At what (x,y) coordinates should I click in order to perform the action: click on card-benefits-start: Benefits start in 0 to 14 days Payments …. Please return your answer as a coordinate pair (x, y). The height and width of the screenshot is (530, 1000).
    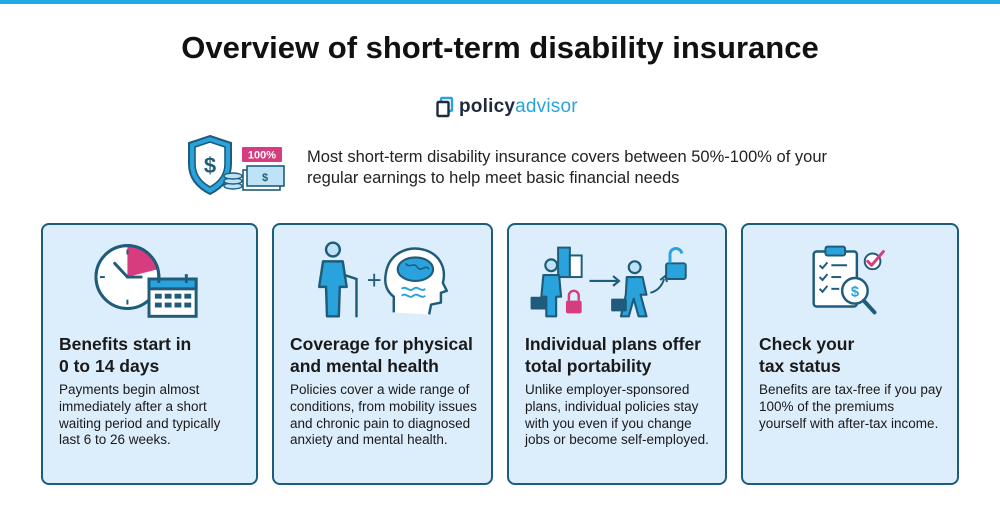
    Looking at the image, I should click on (149, 354).